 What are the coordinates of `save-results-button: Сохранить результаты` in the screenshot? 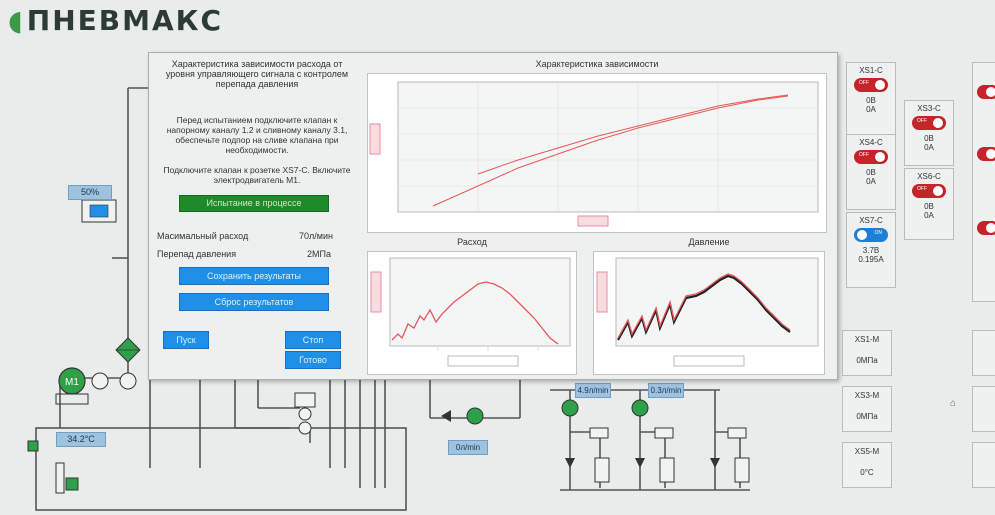 It's located at (254, 276).